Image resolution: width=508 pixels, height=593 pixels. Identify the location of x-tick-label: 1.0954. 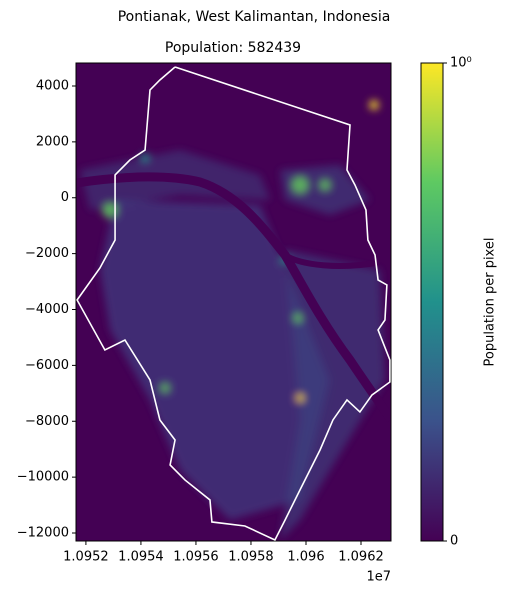
(141, 557).